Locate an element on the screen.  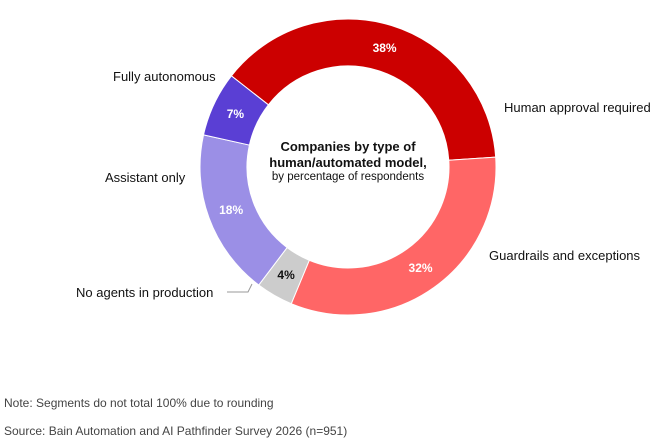
donut-slice-fully-autonomous is located at coordinates (236, 110).